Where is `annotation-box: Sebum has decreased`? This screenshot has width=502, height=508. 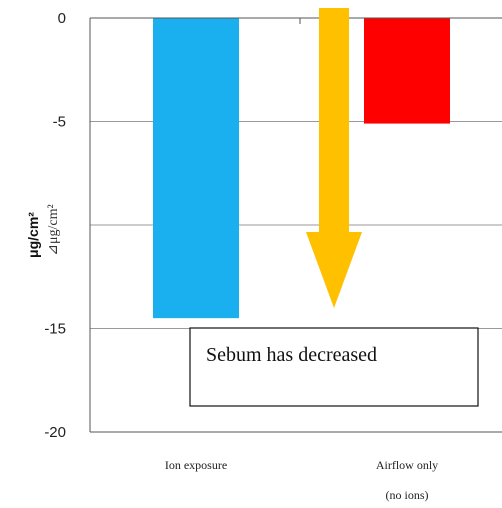
annotation-box: Sebum has decreased is located at coordinates (334, 367).